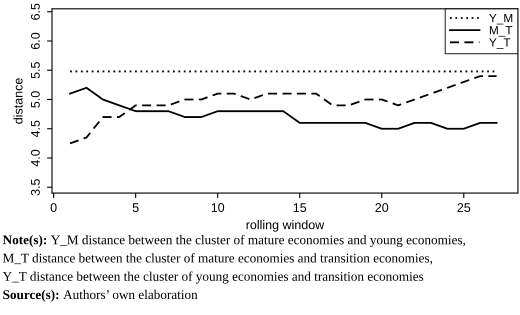  Describe the element at coordinates (35, 99) in the screenshot. I see `y-tick-label: 5.0` at that location.